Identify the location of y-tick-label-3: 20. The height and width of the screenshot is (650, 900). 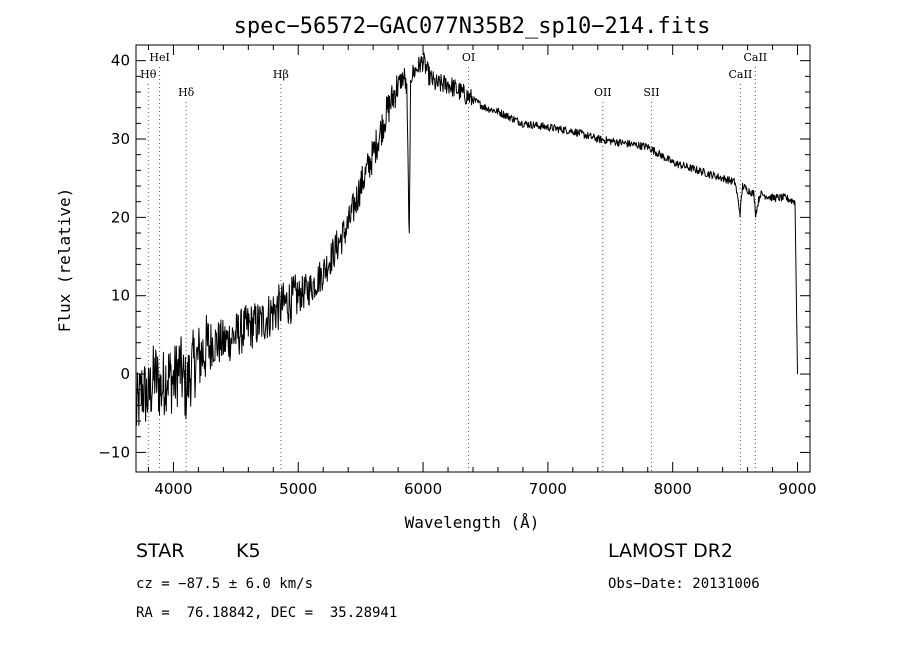
(120, 217).